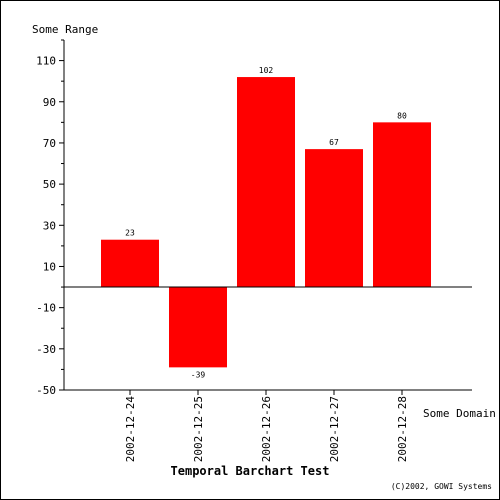  Describe the element at coordinates (441, 486) in the screenshot. I see `credit-text: (C)2002, GOWI Systems` at that location.